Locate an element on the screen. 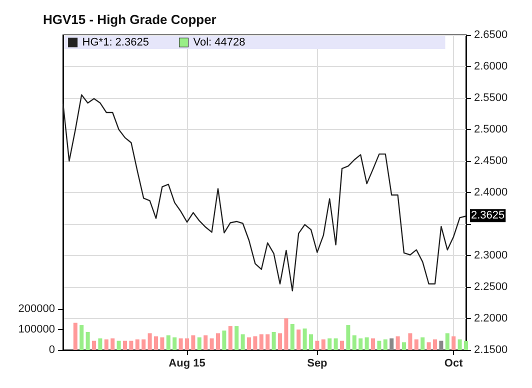 Image resolution: width=532 pixels, height=388 pixels. y-tick-label: 2.4500 is located at coordinates (491, 161).